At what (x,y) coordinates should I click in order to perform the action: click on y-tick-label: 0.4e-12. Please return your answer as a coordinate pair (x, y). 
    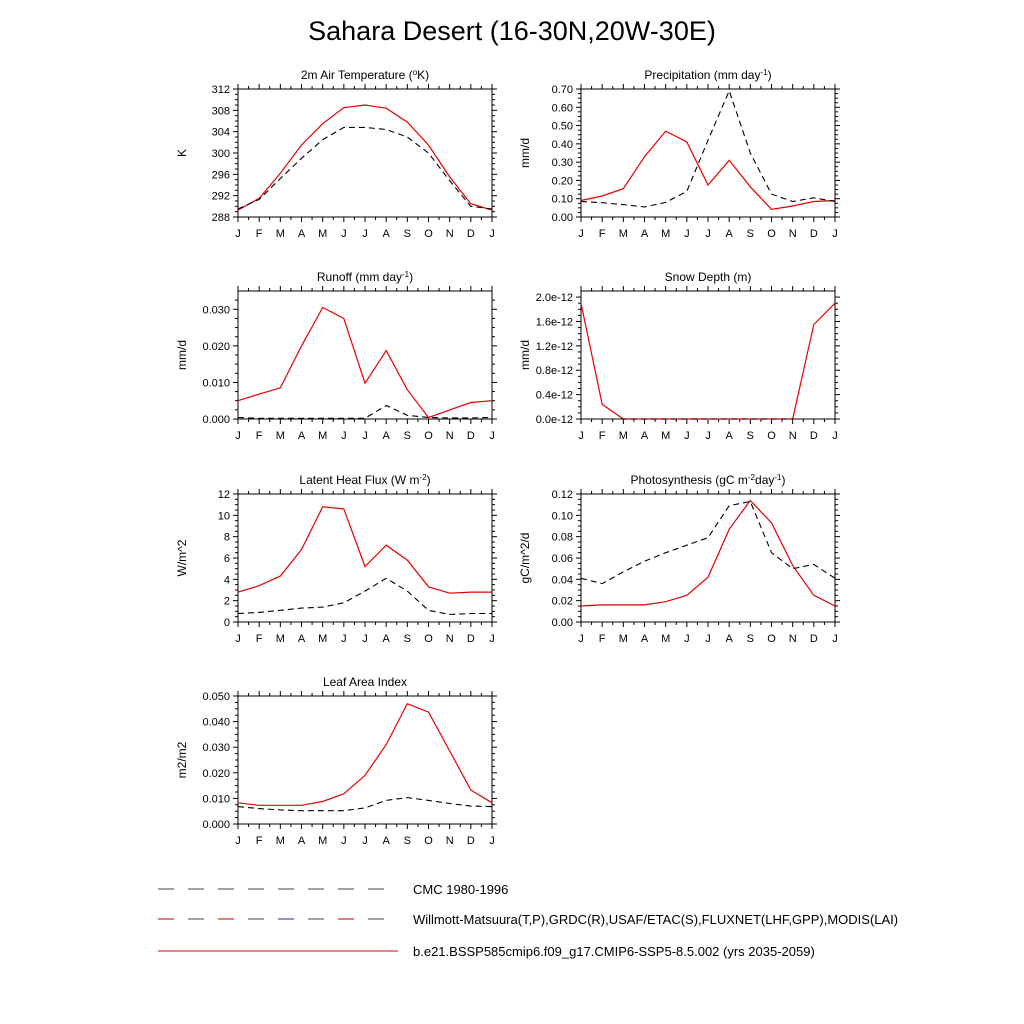
    Looking at the image, I should click on (554, 396).